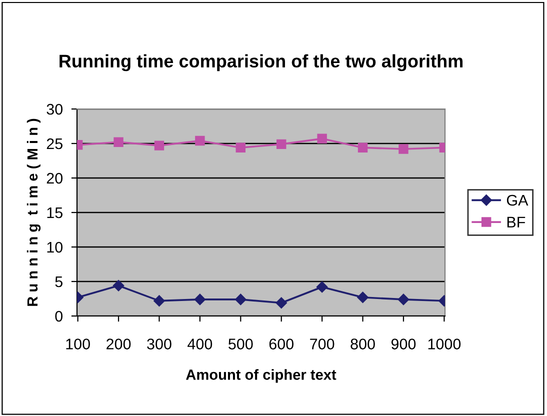  I want to click on x-tick-label: 800, so click(362, 344).